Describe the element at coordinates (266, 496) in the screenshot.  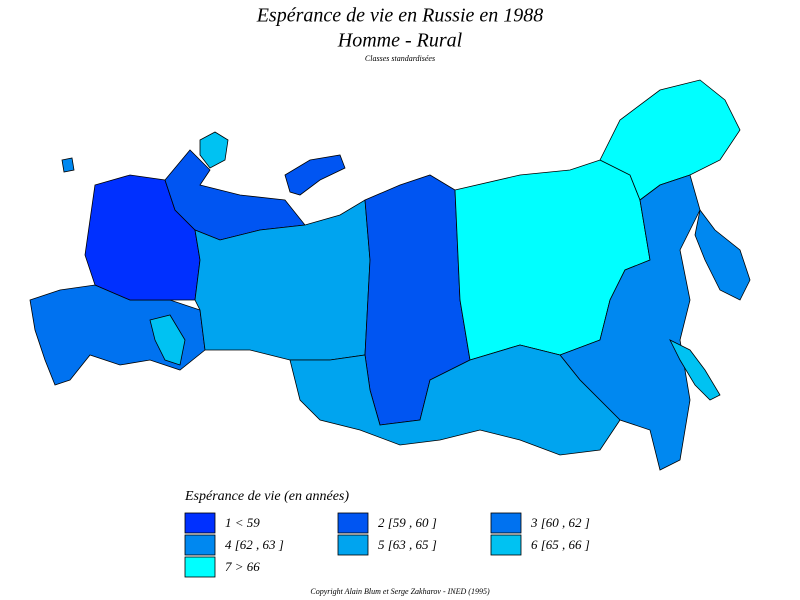
I see `legend-title: Espérance de vie (en années)` at that location.